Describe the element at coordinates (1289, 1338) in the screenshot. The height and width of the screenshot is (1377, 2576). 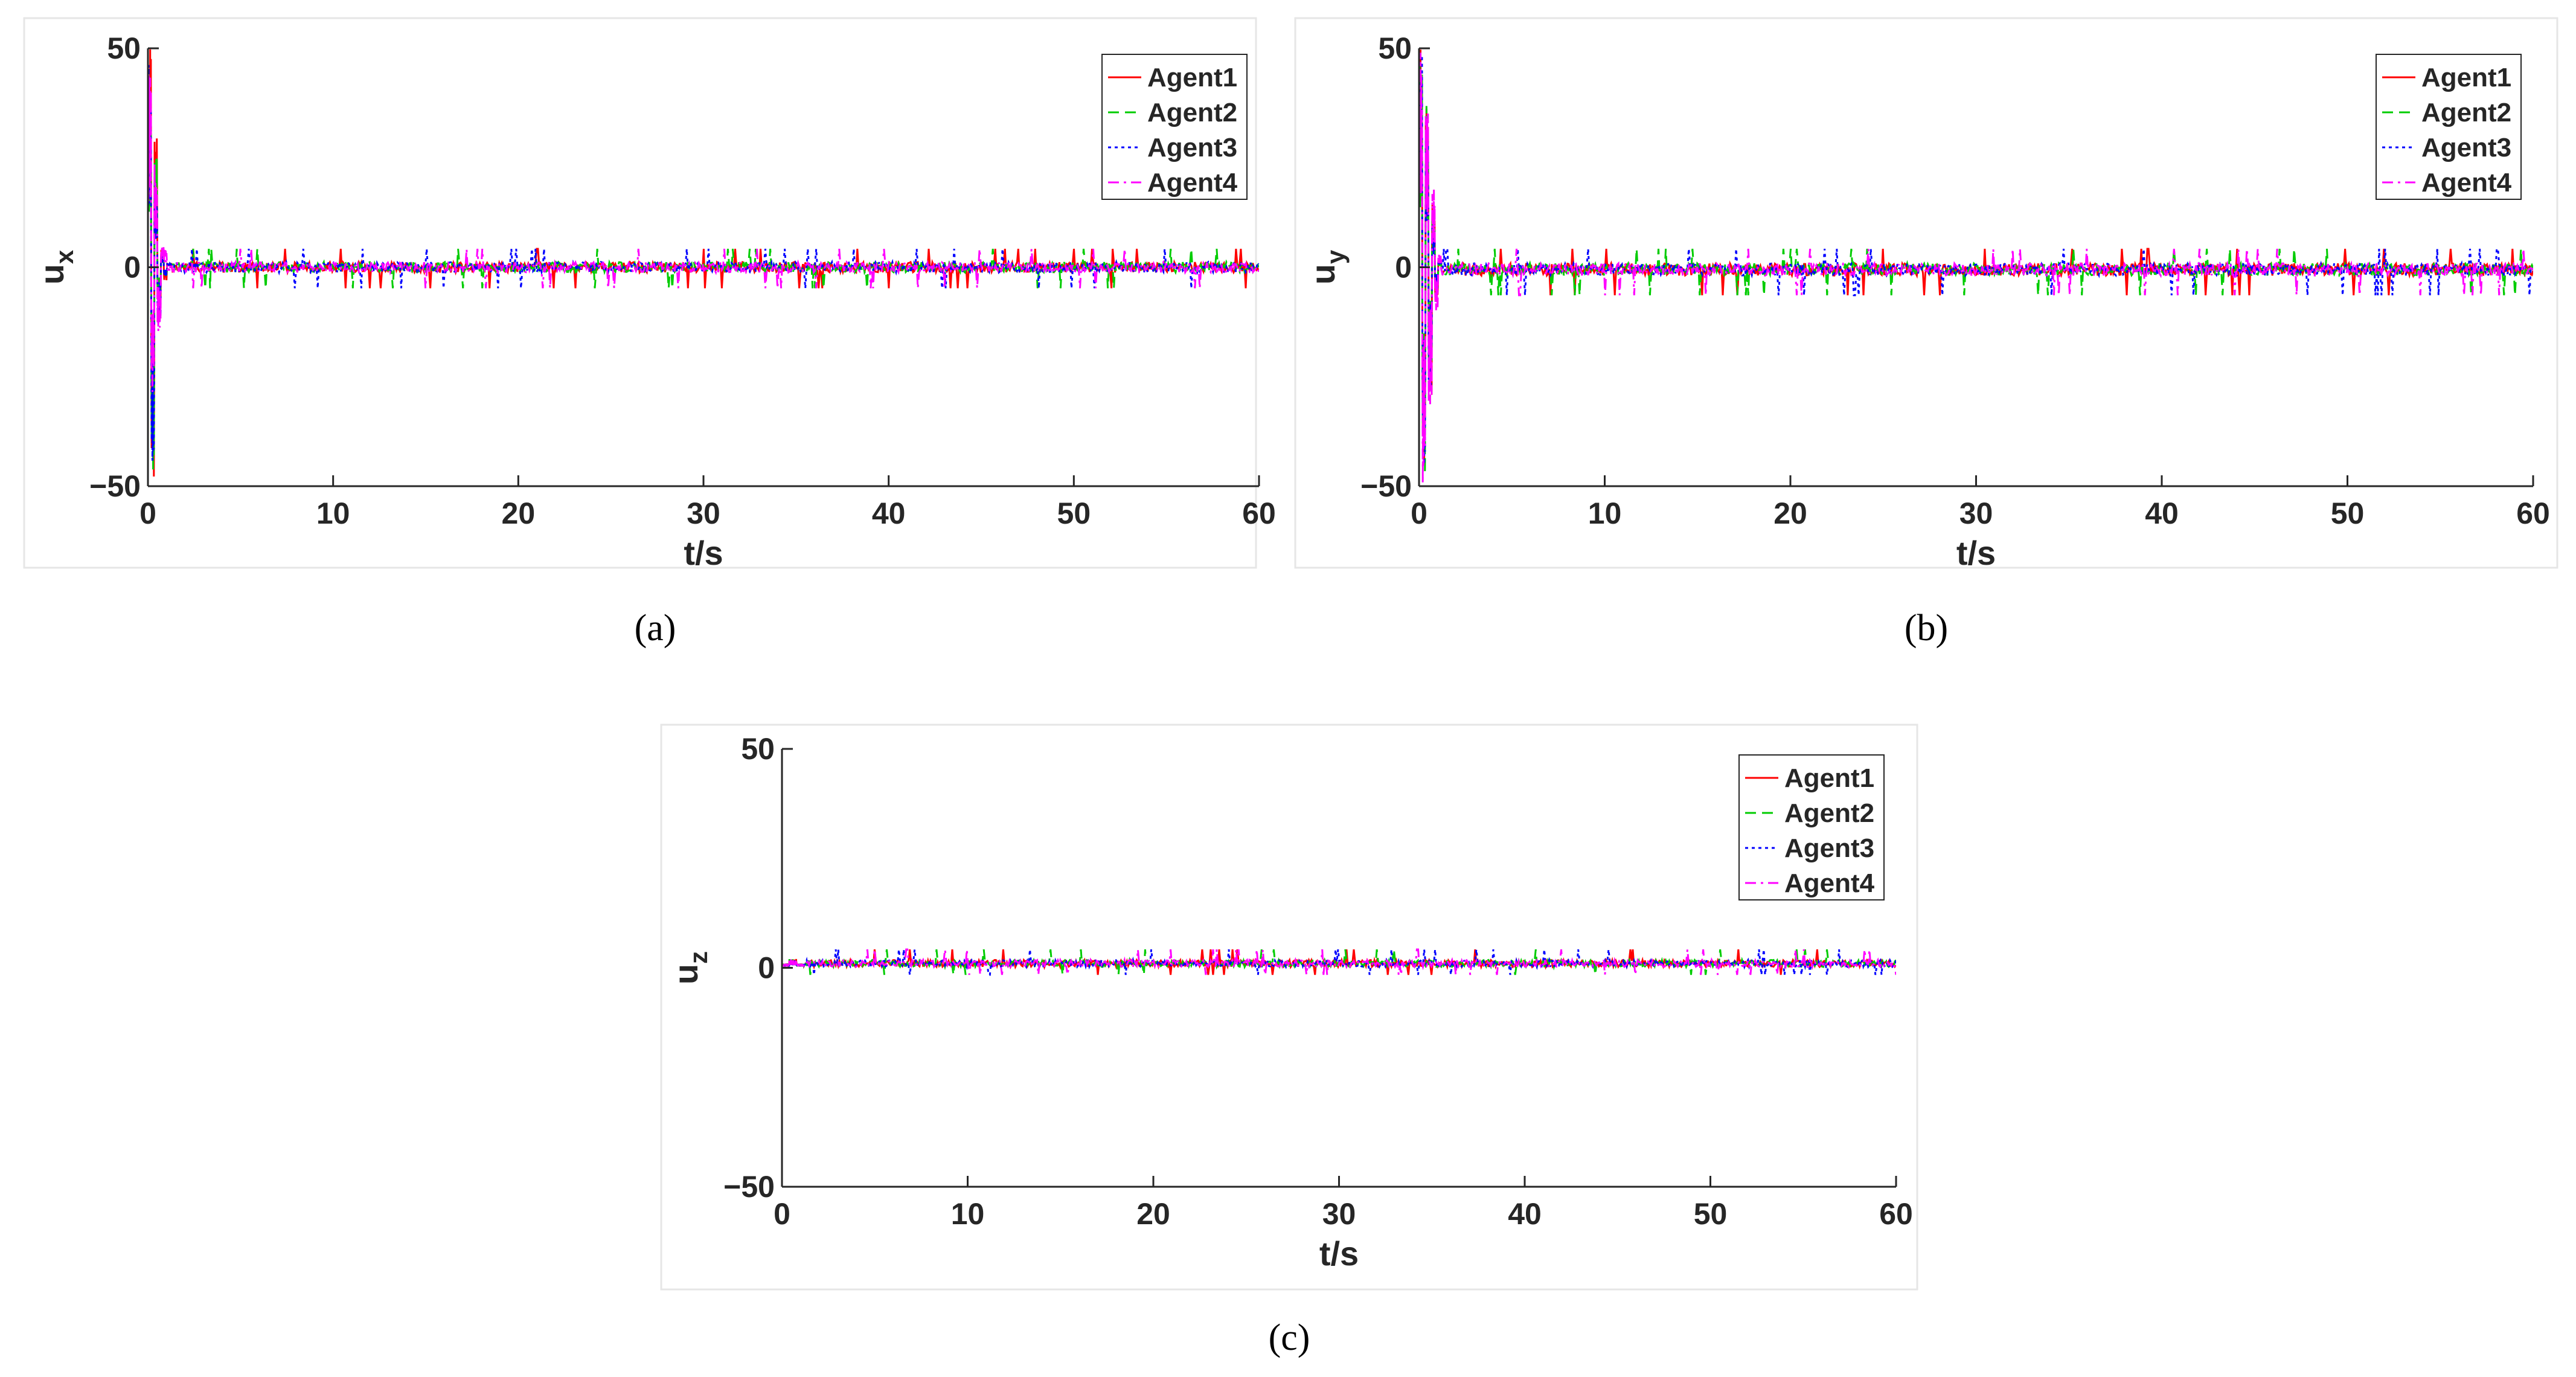
I see `panel-caption: (c)` at that location.